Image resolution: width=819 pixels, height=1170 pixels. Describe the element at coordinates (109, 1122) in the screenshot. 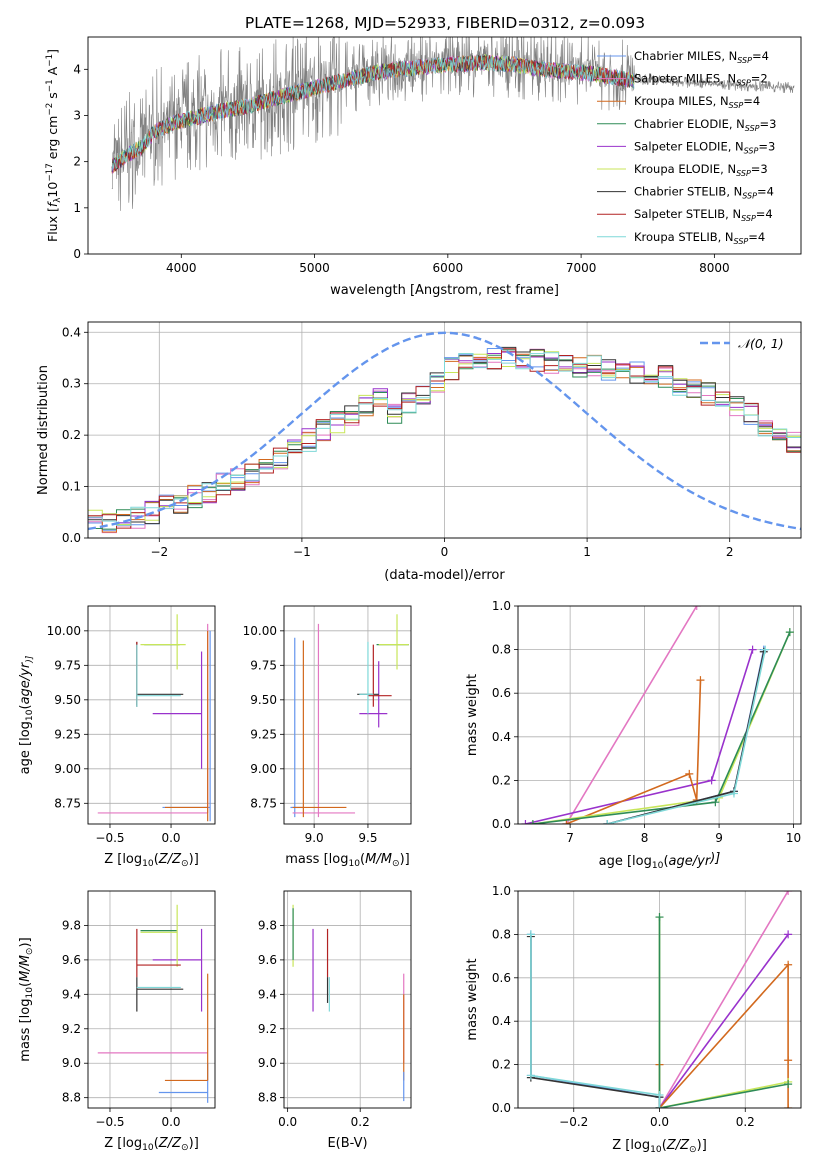

I see `x-tick-label: −0.5` at that location.